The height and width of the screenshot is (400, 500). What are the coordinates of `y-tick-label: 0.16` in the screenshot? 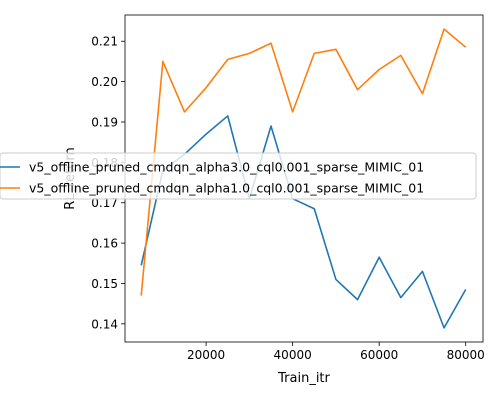 It's located at (104, 244).